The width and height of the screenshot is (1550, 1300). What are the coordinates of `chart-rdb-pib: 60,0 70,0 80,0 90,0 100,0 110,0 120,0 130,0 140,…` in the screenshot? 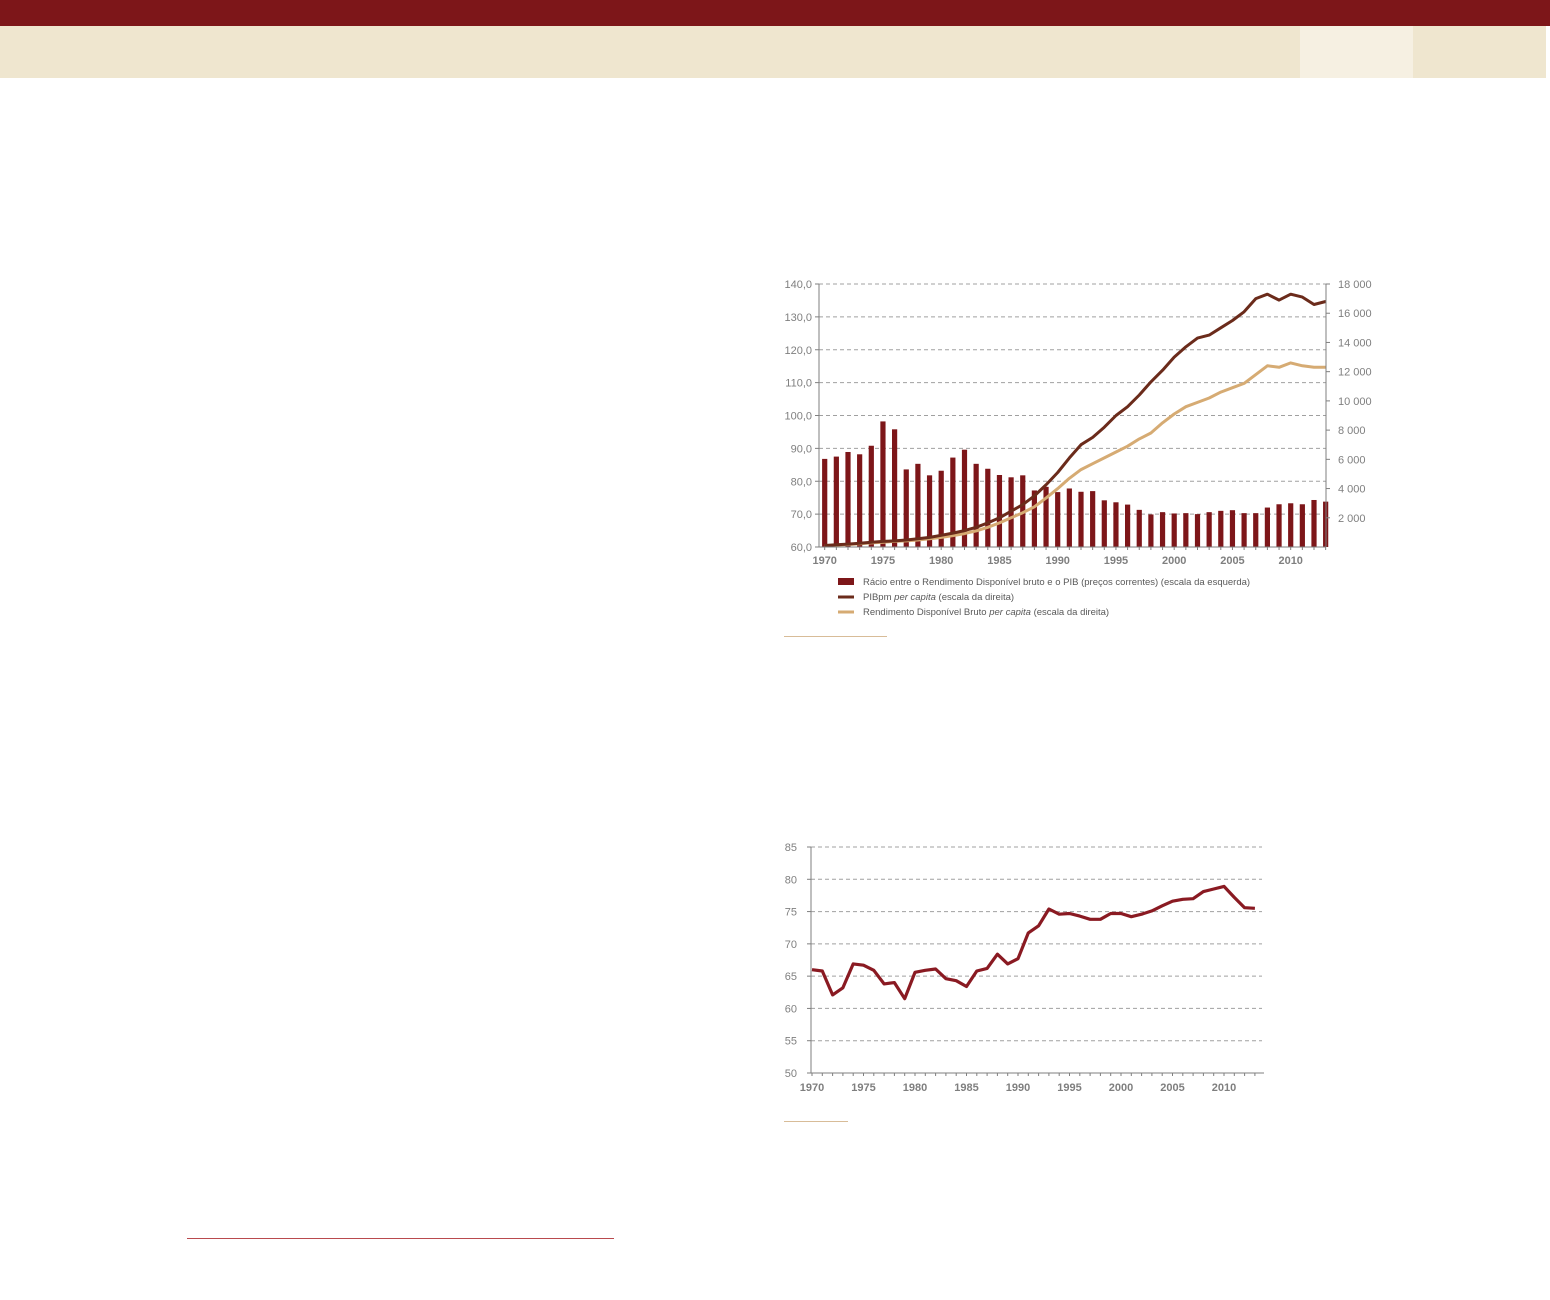 It's located at (1077, 448).